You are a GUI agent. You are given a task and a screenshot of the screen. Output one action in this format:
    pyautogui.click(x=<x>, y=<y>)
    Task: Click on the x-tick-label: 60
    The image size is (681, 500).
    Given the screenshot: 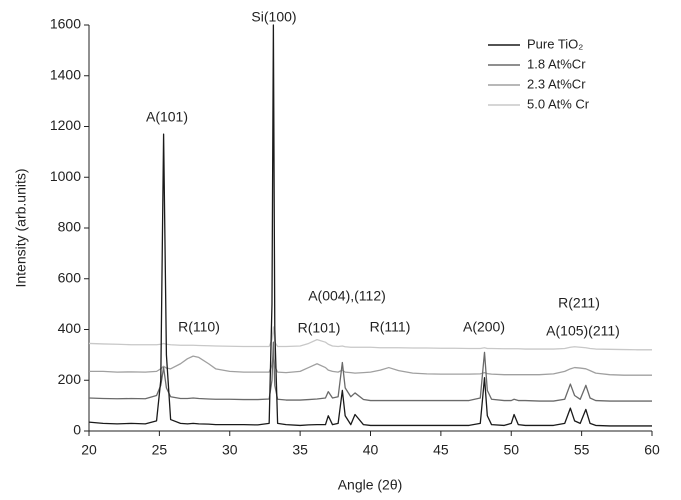 What is the action you would take?
    pyautogui.click(x=652, y=450)
    